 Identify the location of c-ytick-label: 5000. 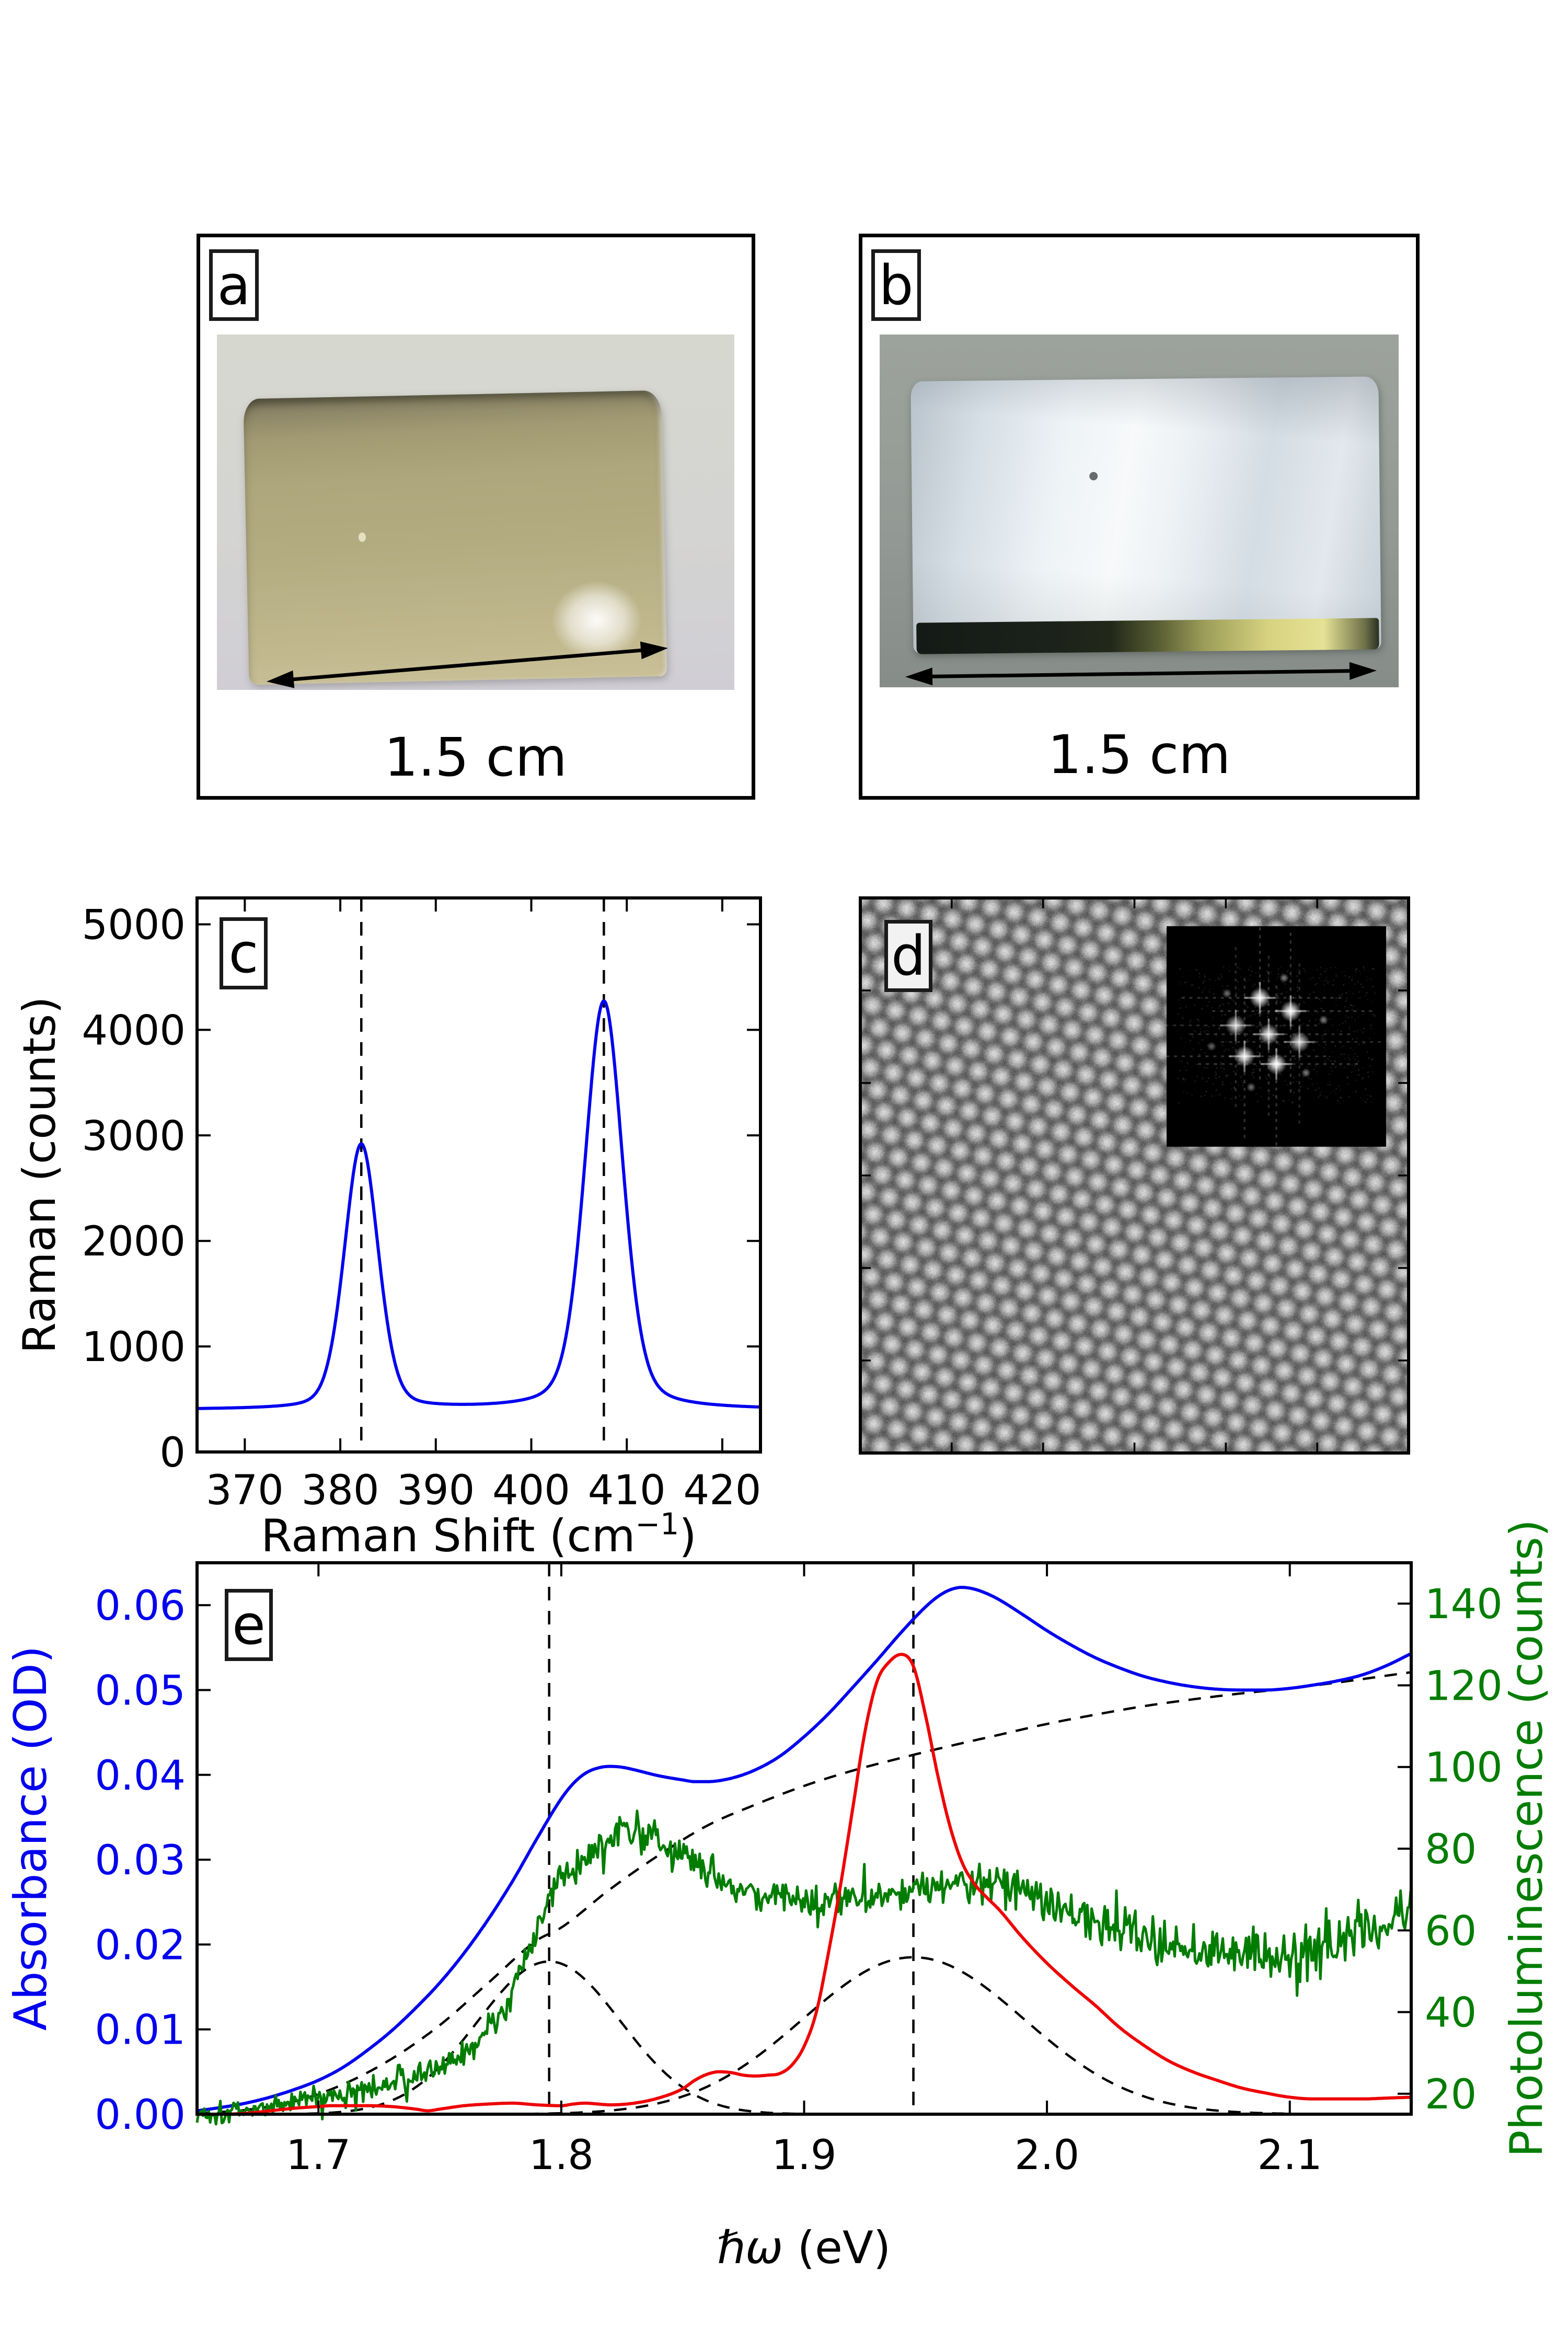
(134, 925).